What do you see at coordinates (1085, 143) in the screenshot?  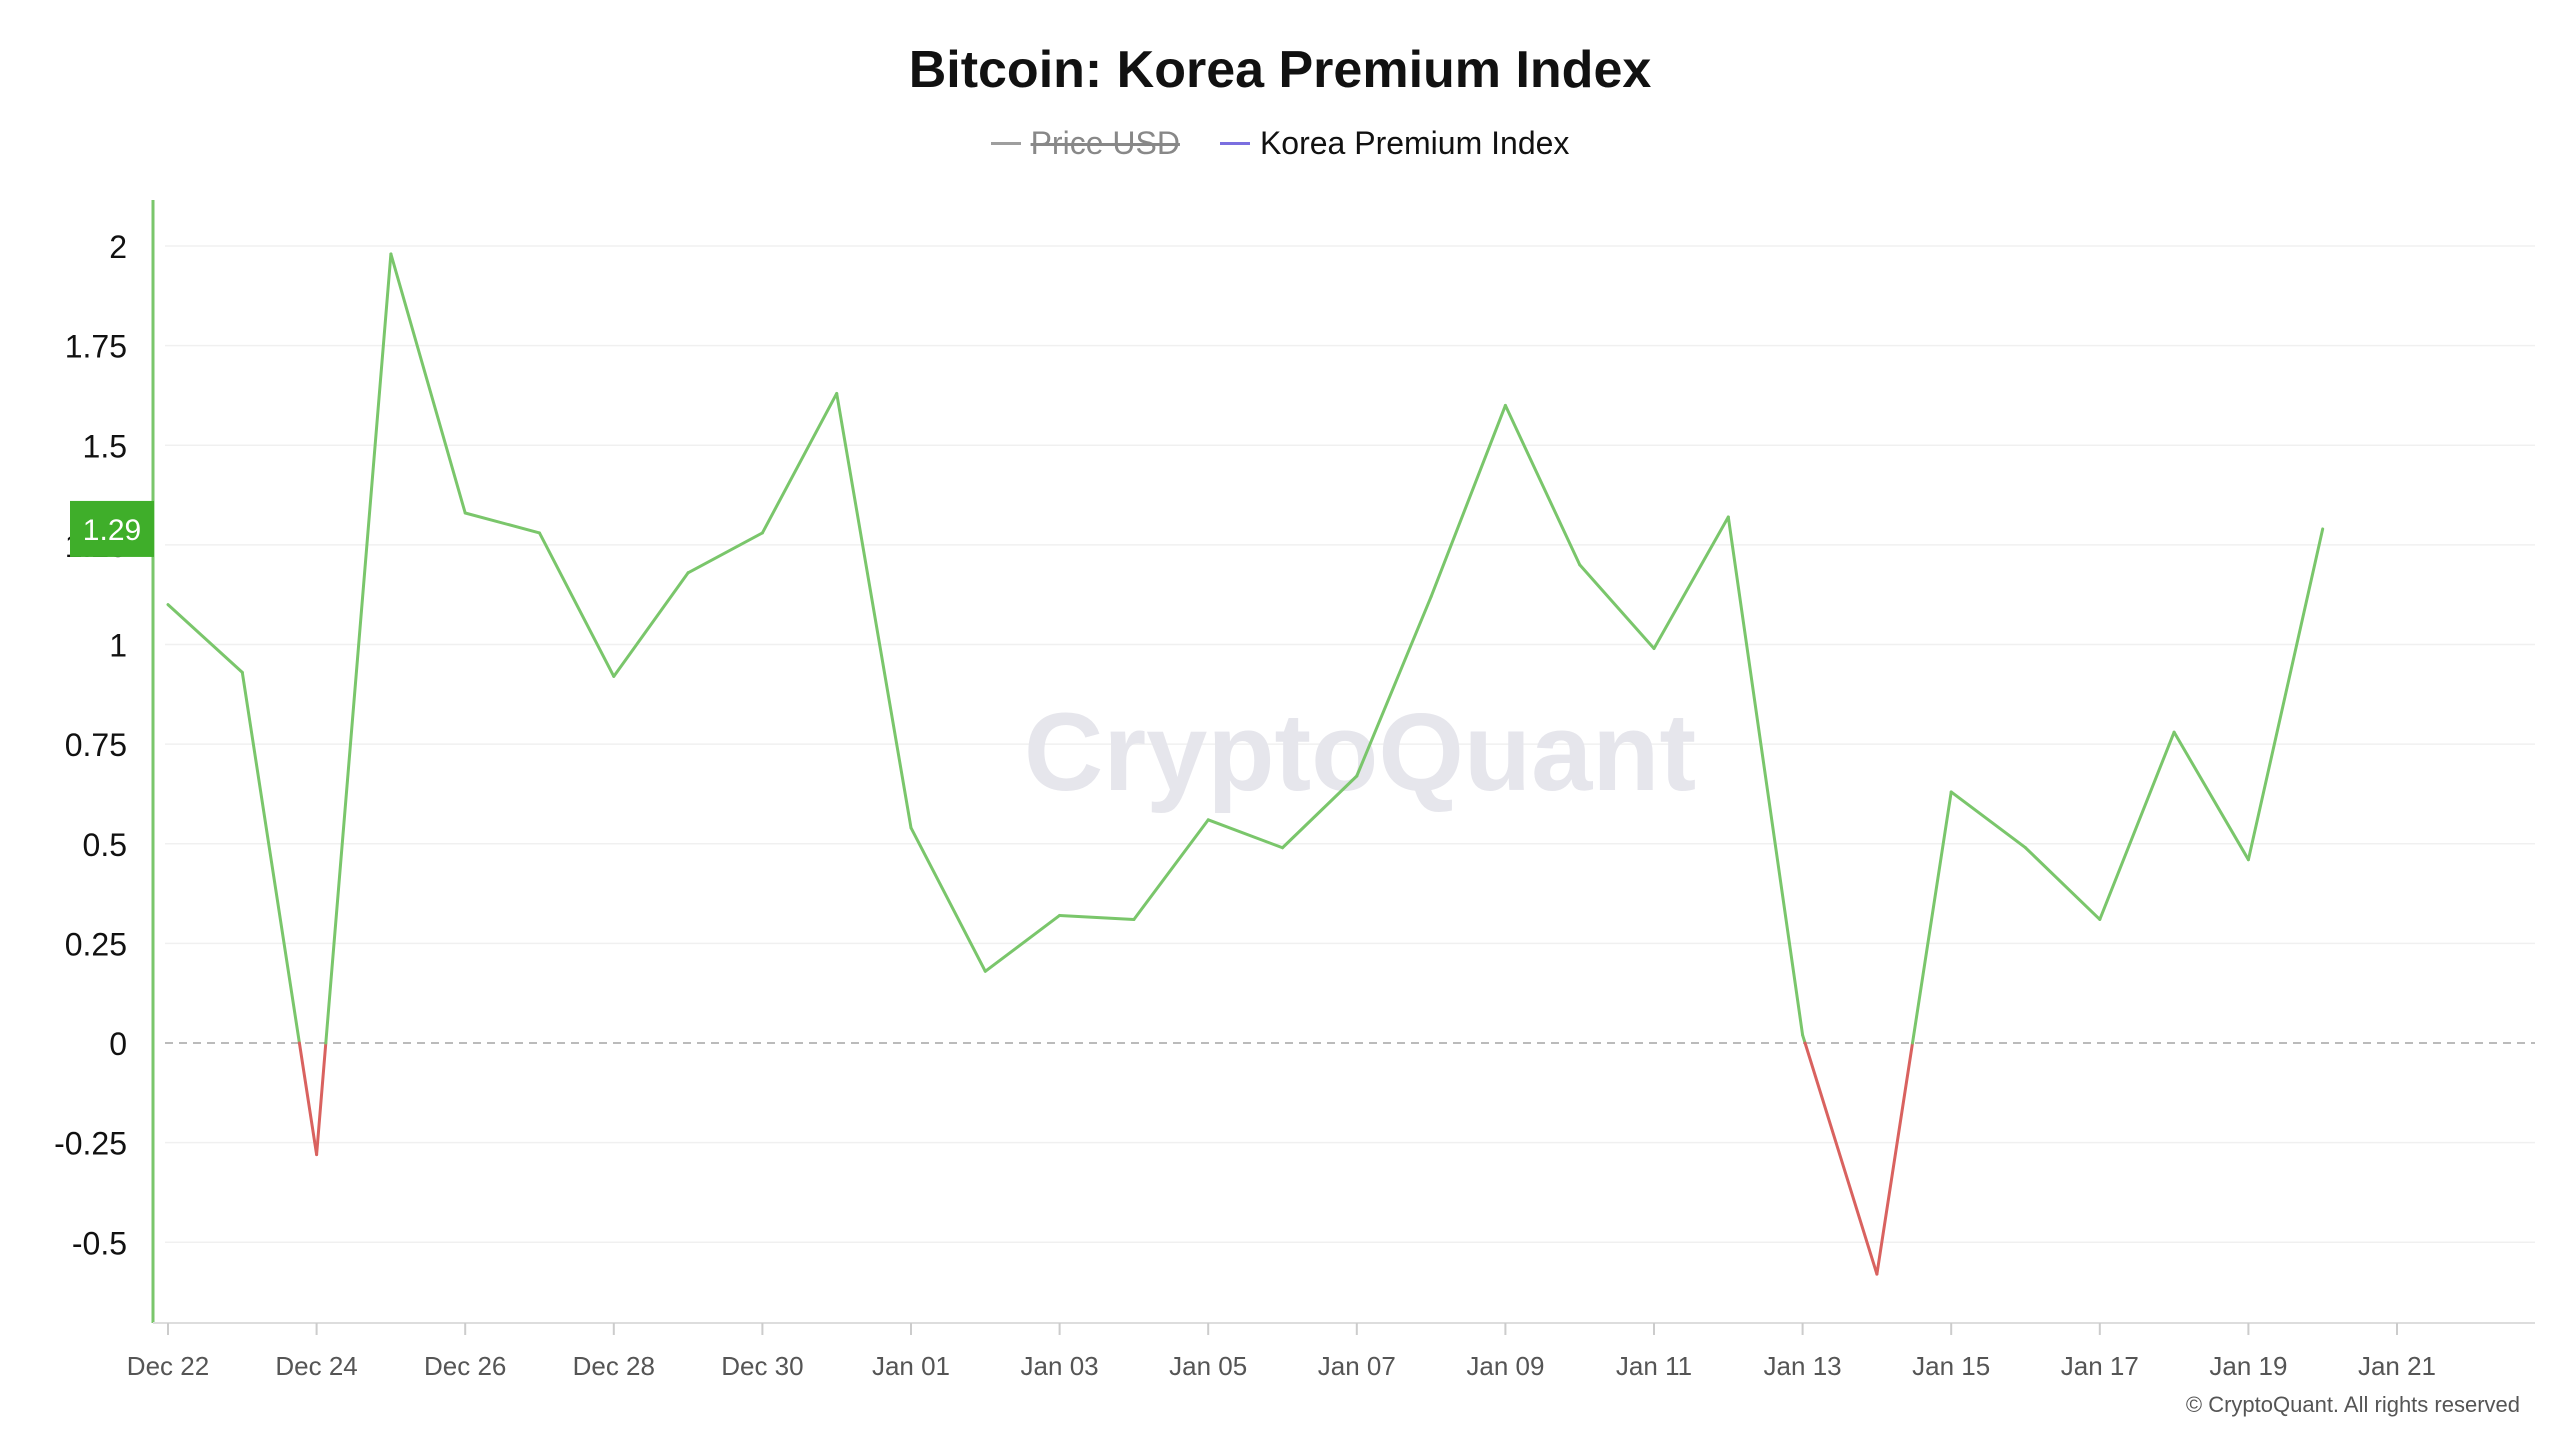 I see `legend-item-price-usd: Price USD` at bounding box center [1085, 143].